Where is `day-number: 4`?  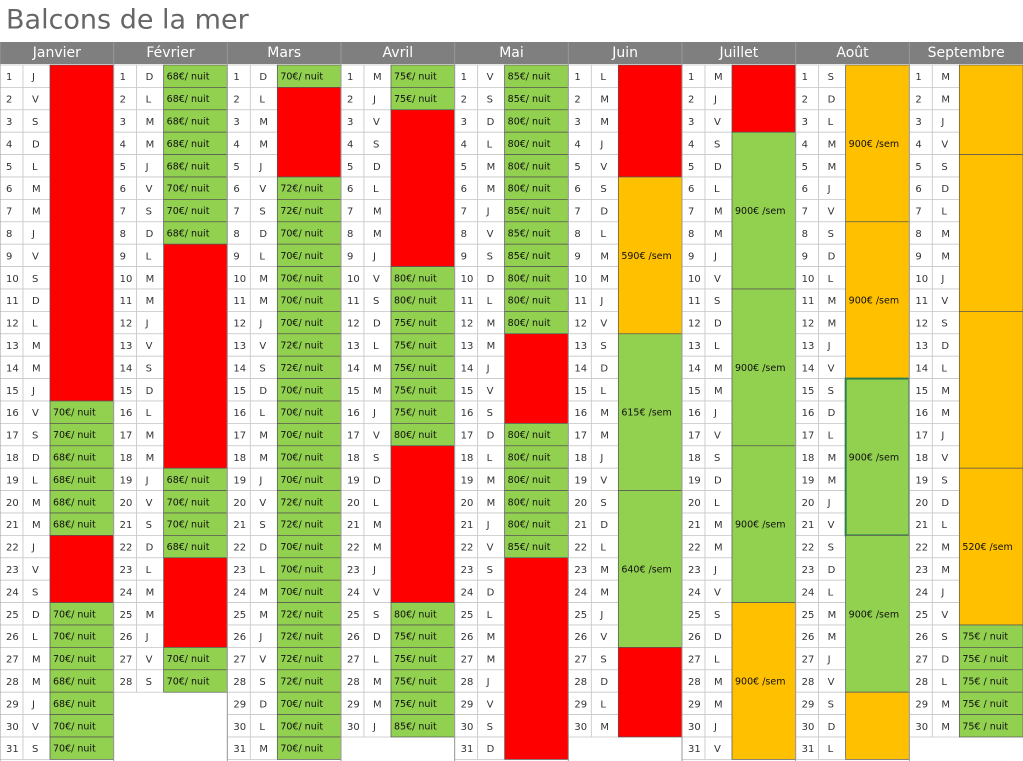 day-number: 4 is located at coordinates (9, 144).